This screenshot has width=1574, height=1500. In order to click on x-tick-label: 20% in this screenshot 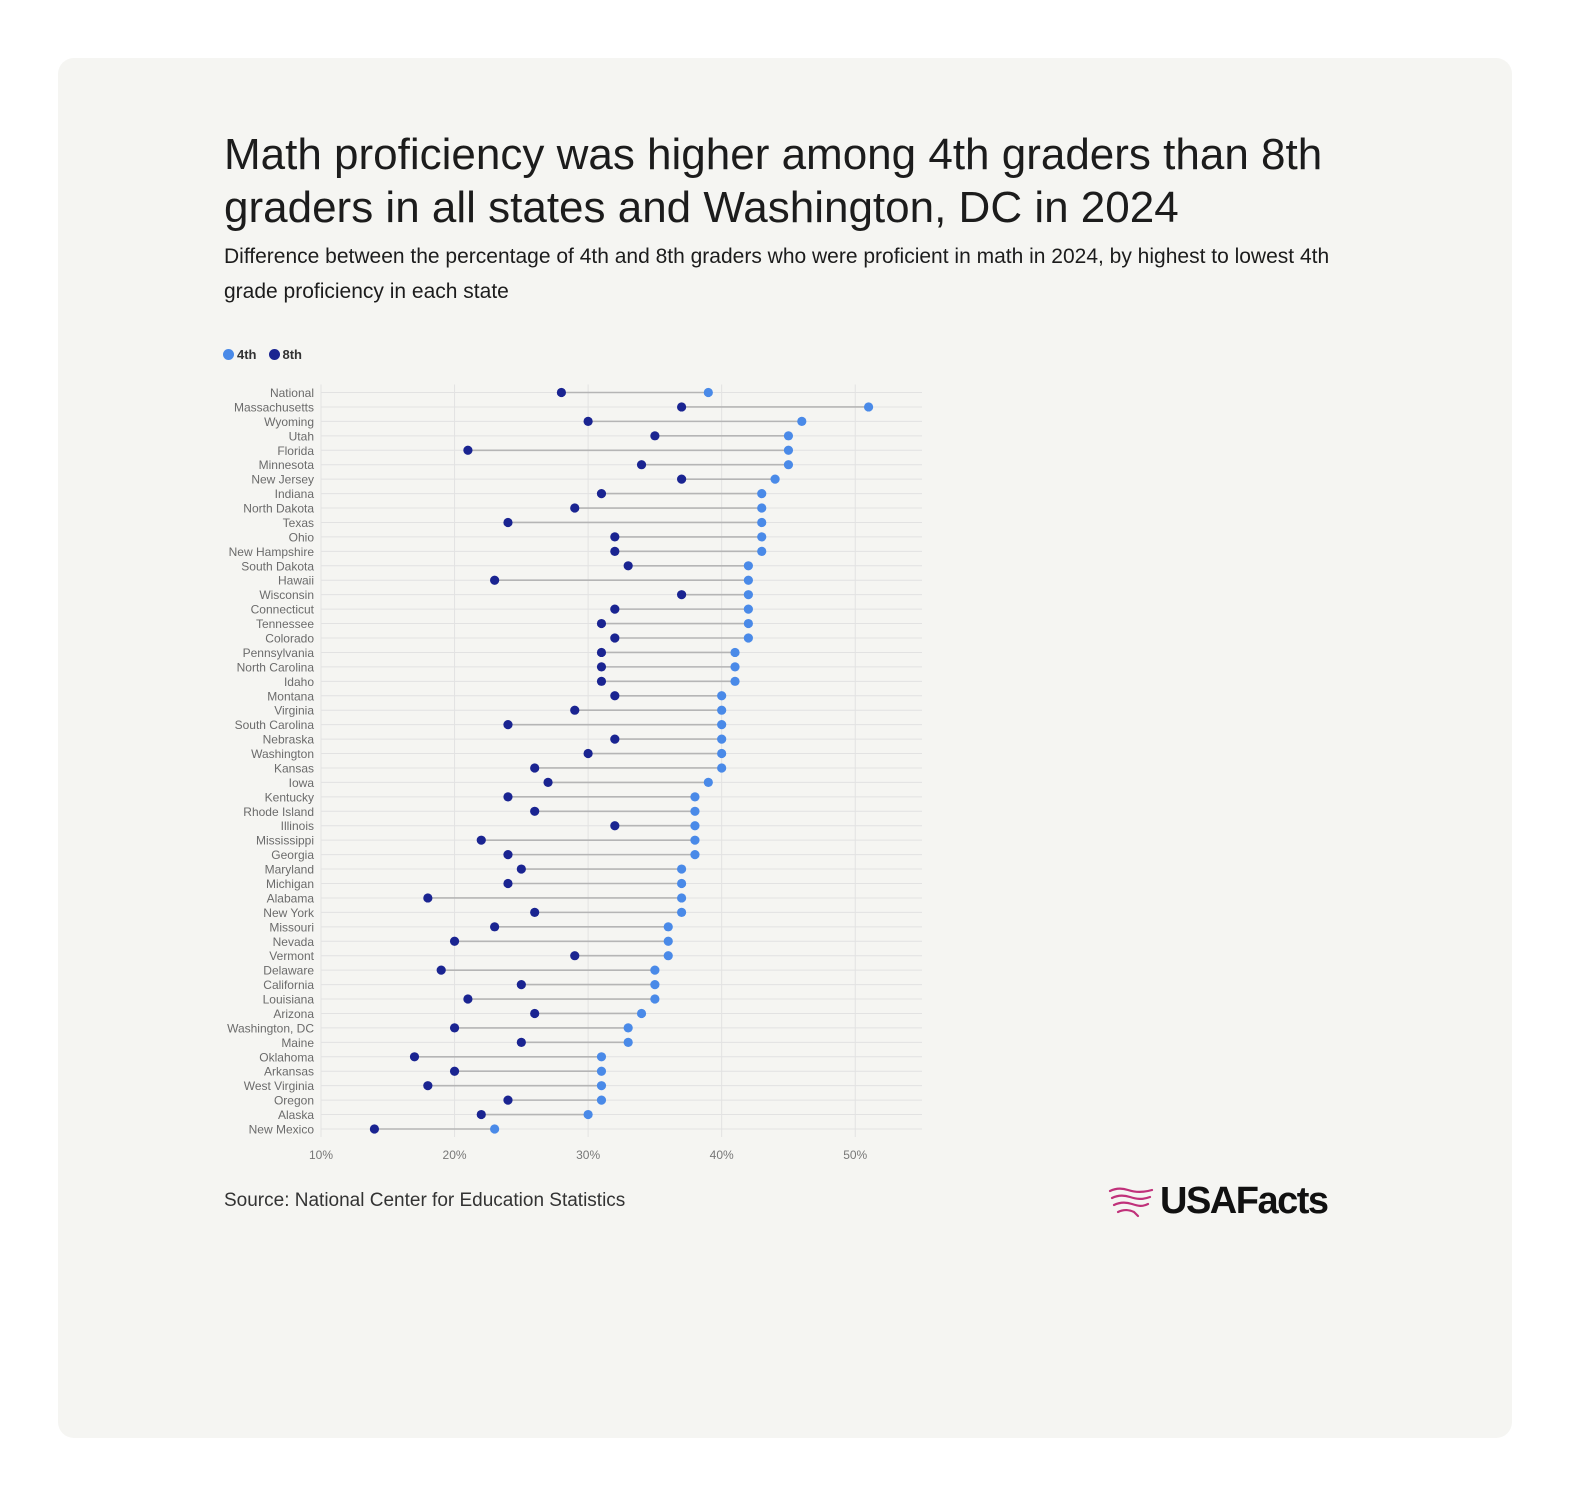, I will do `click(455, 1155)`.